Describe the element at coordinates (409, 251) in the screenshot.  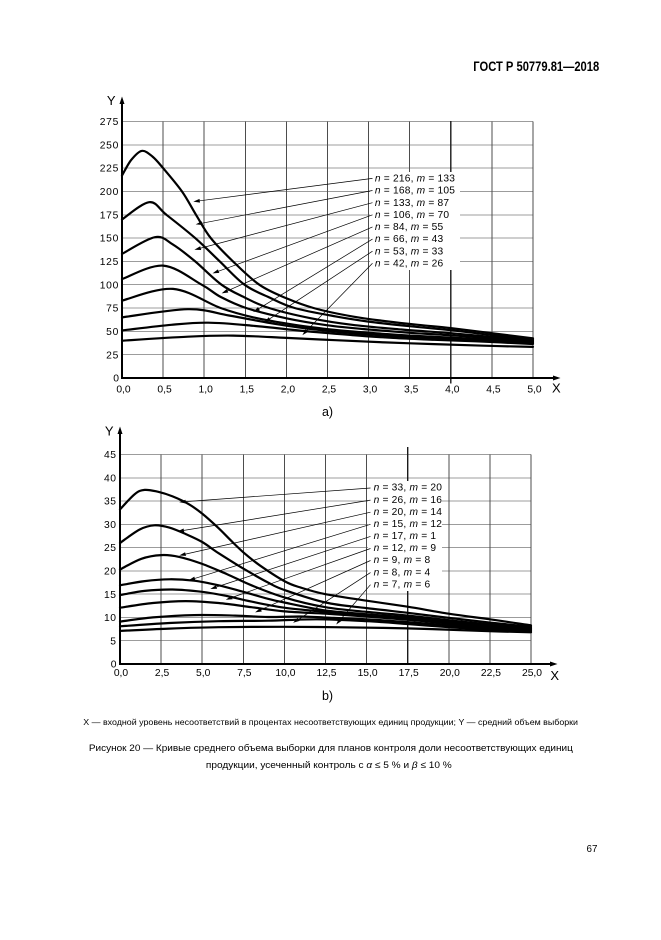
I see `svg-text: n = 53, m = 33` at that location.